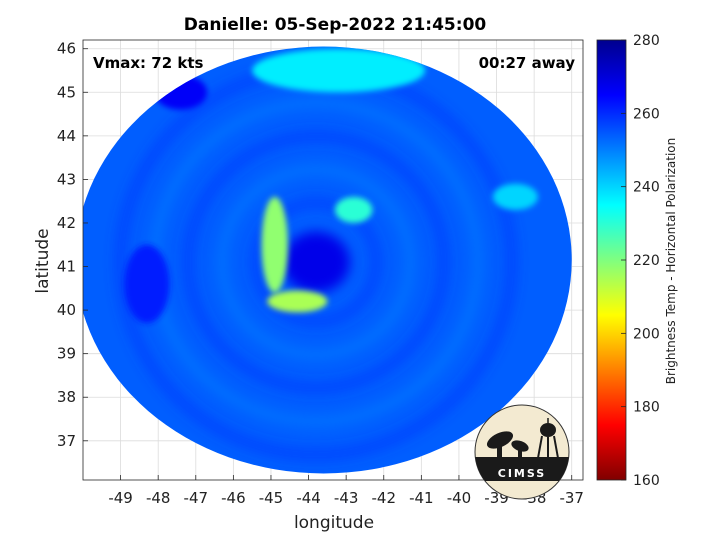  Describe the element at coordinates (66, 223) in the screenshot. I see `y-tick-label: 42` at that location.